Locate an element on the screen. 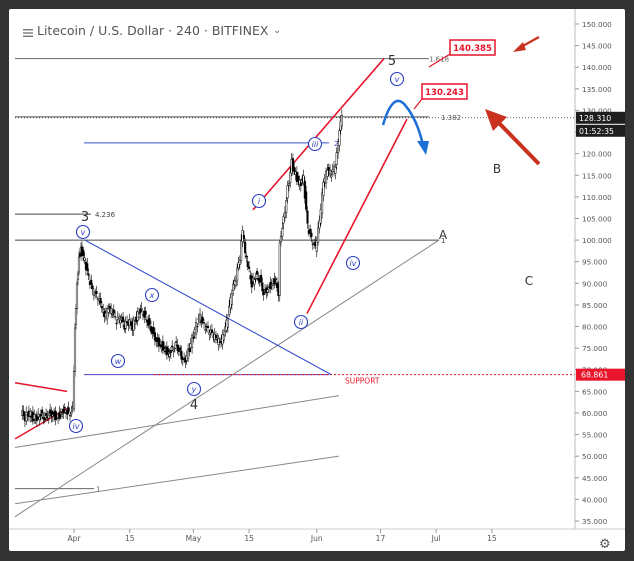  gear-icon: ⚙ is located at coordinates (605, 544).